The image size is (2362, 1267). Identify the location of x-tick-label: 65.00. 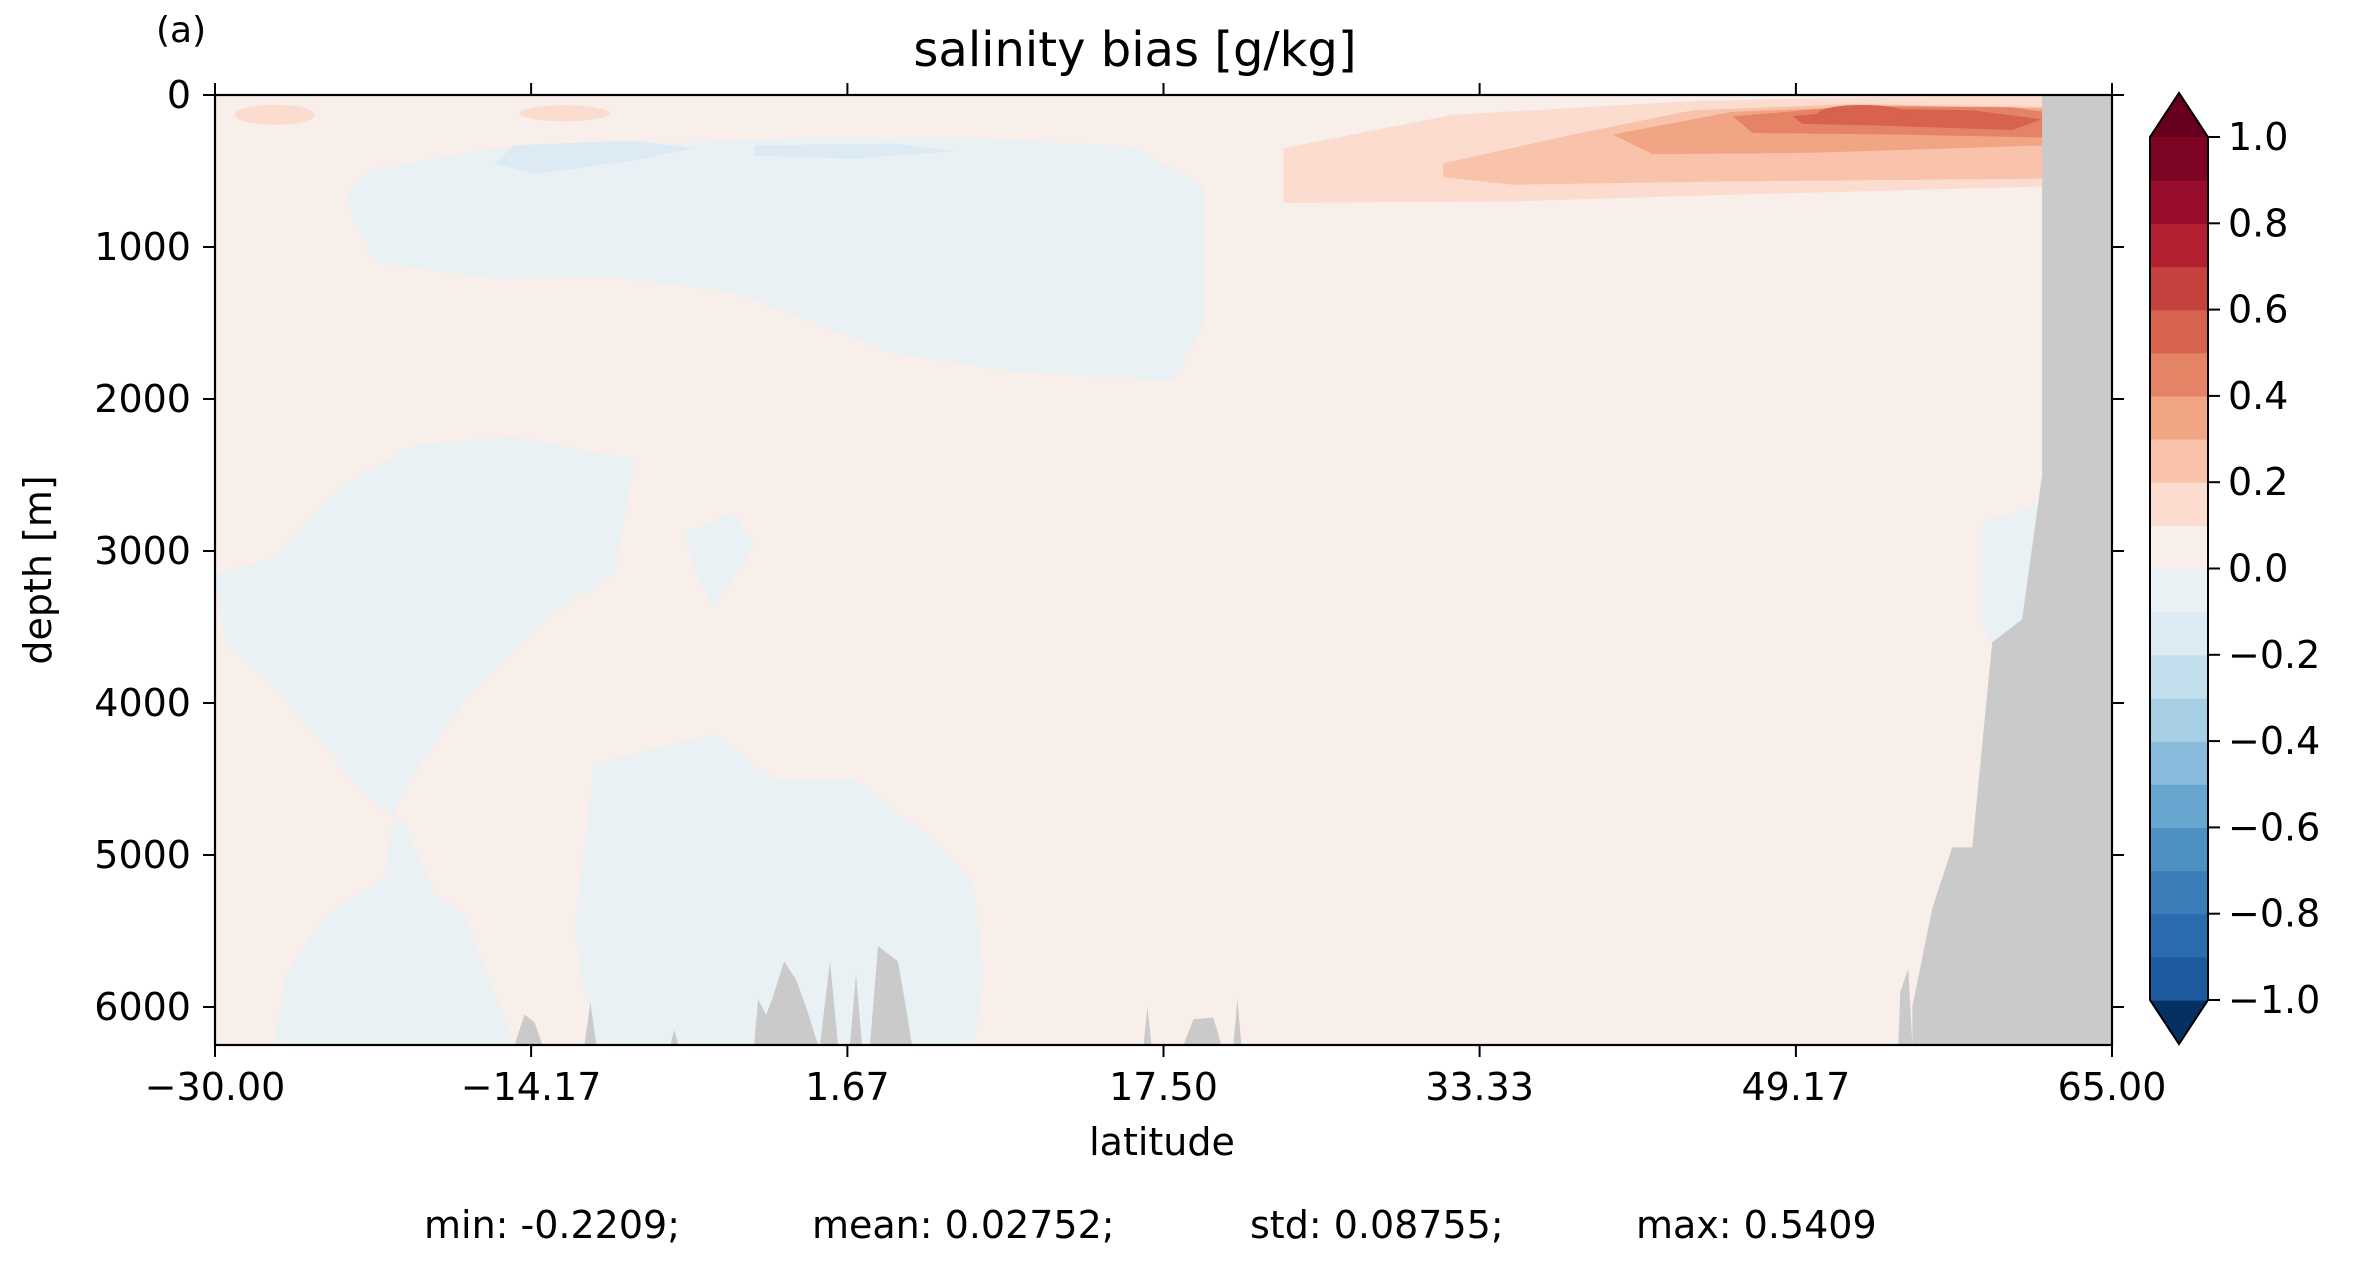
(2112, 1087).